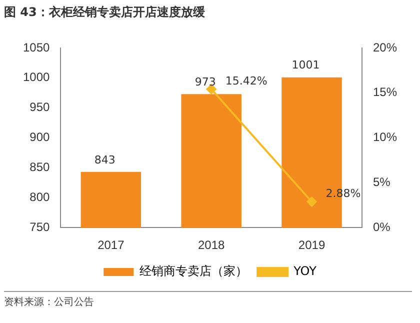  I want to click on y2-tick-label: 15%, so click(385, 92).